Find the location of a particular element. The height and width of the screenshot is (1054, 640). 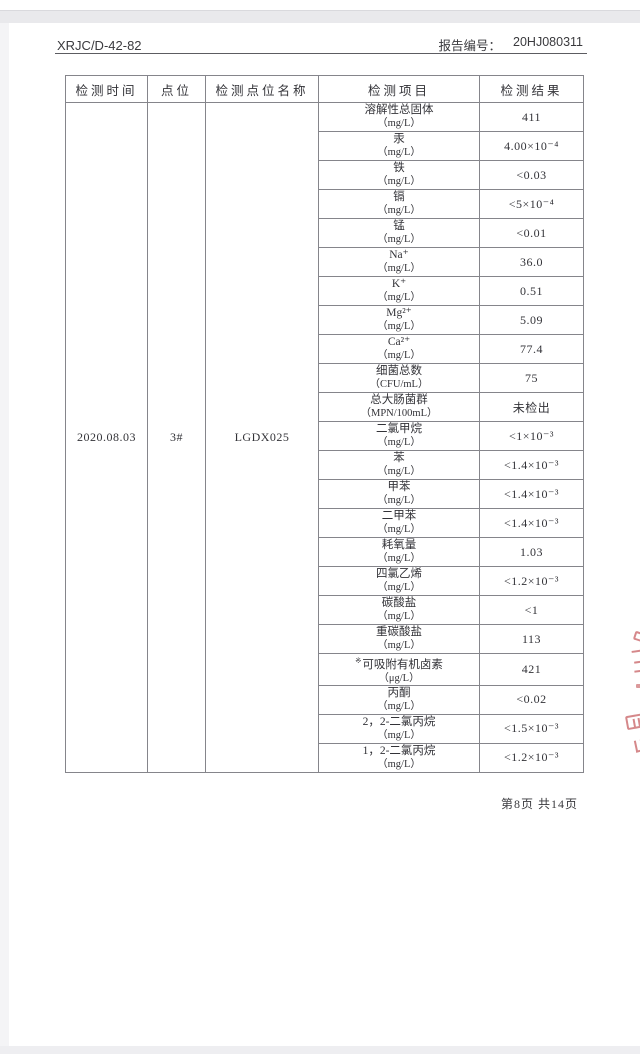

table-row: 2，2-二氯丙烷 （mg/L） <1.5×10⁻³ is located at coordinates (325, 728).